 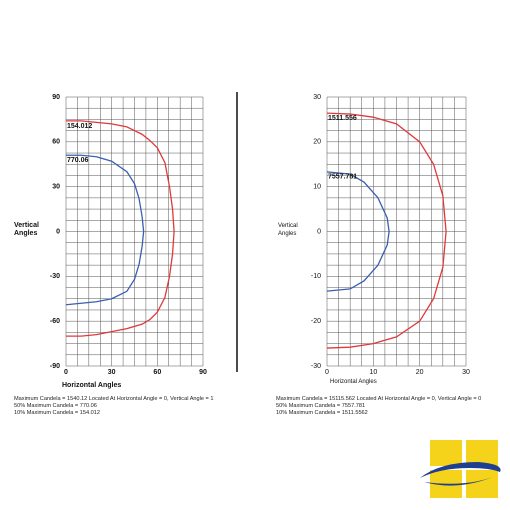 I want to click on logo, so click(x=460, y=469).